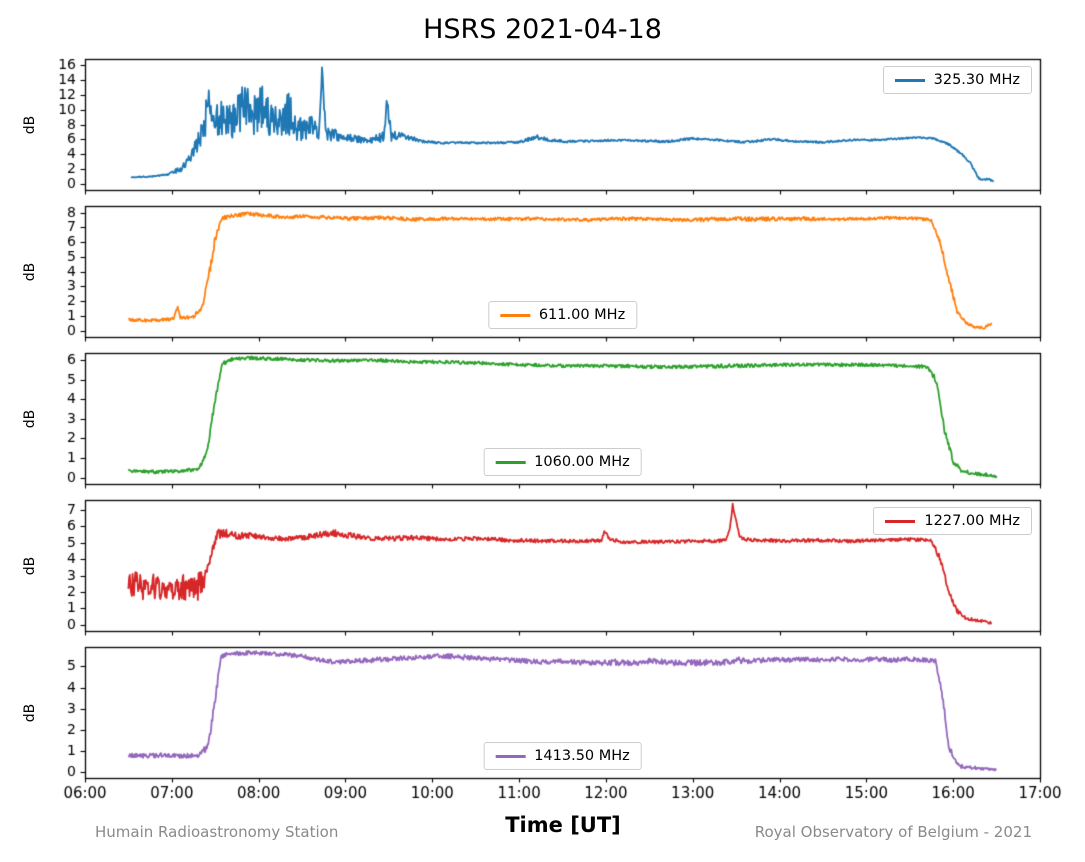  Describe the element at coordinates (972, 521) in the screenshot. I see `legend-label: 1227.00 MHz` at that location.